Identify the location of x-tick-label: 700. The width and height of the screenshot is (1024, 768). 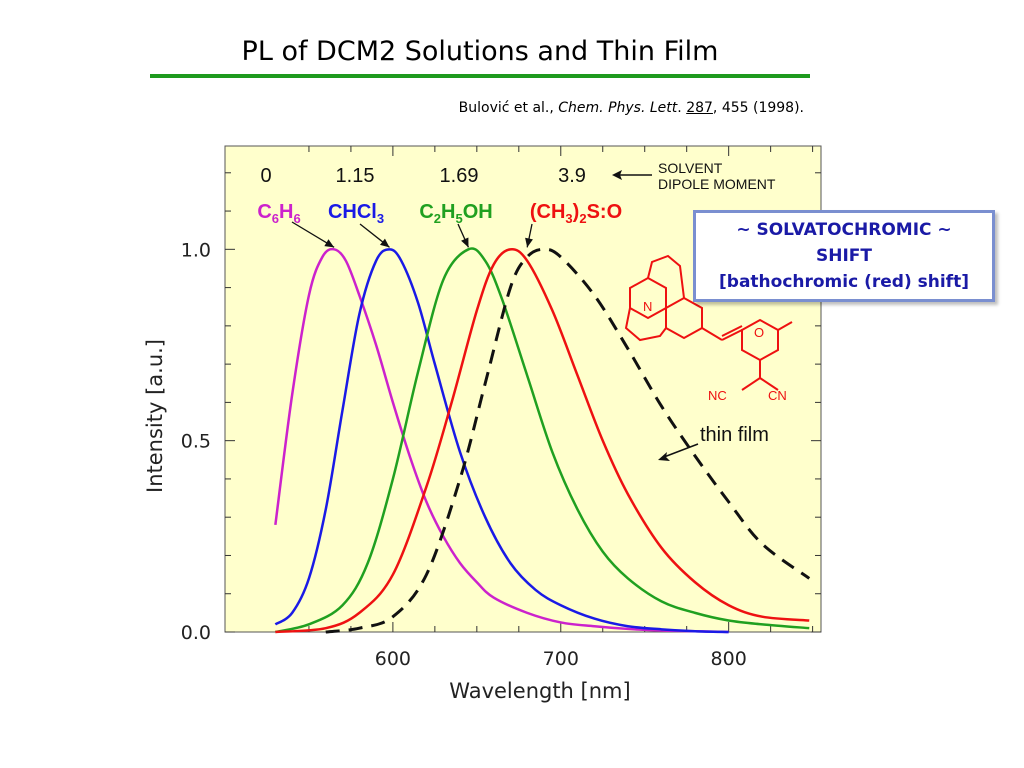
(561, 659).